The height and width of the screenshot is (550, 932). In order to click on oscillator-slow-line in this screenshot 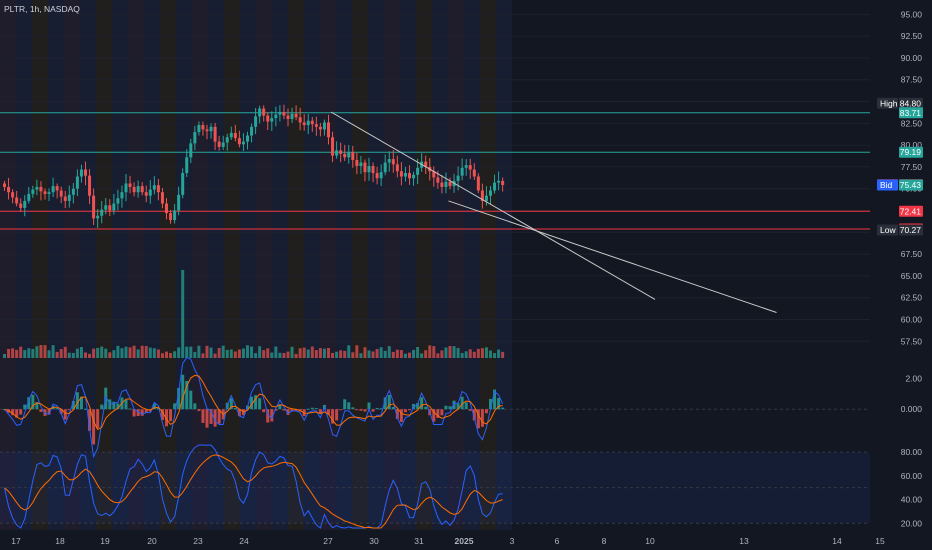, I will do `click(253, 491)`.